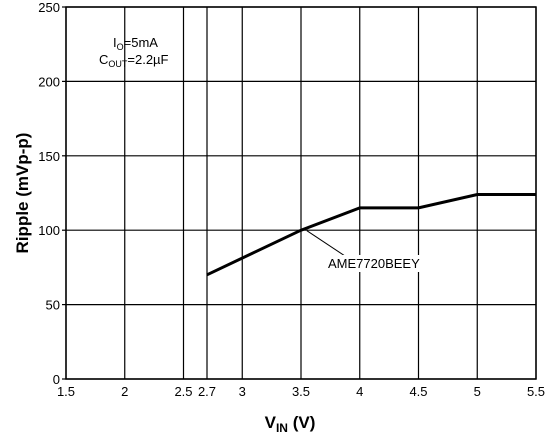 This screenshot has height=439, width=545. Describe the element at coordinates (536, 391) in the screenshot. I see `x-tick-label: 5.5` at that location.